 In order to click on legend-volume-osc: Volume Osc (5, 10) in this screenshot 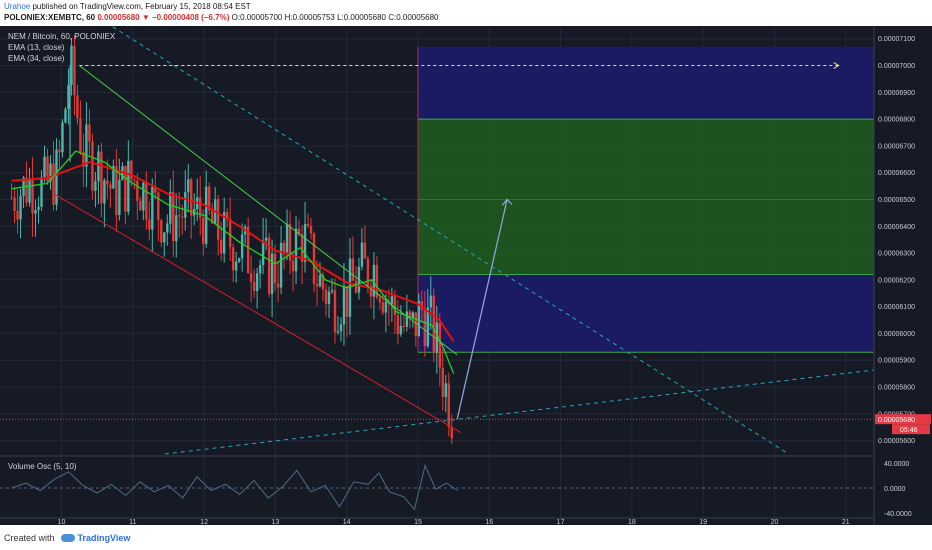, I will do `click(42, 466)`.